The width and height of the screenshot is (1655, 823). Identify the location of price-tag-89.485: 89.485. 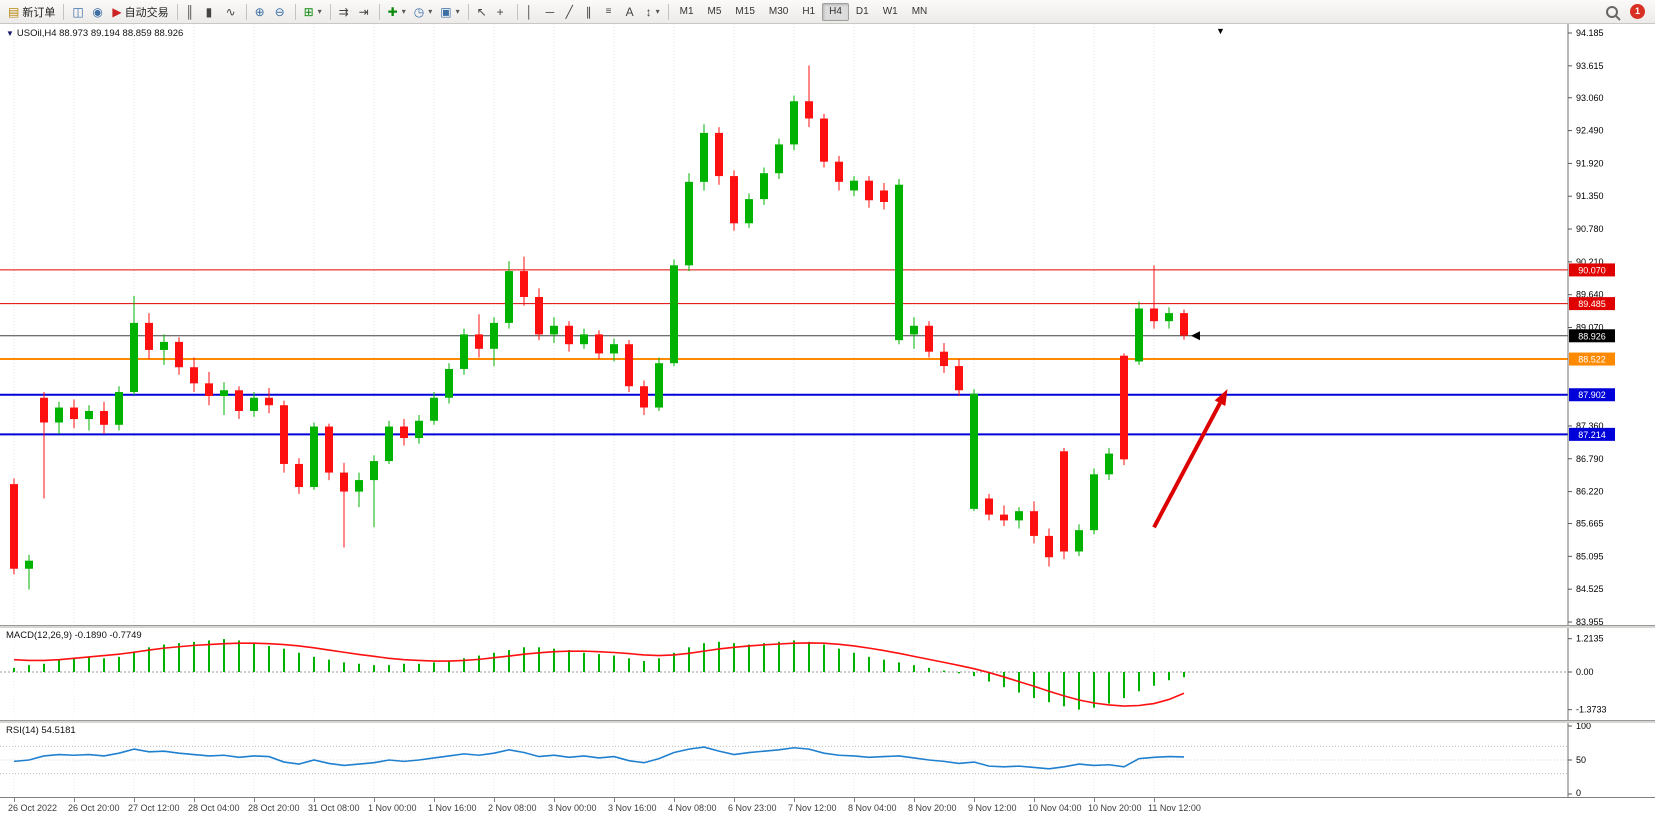
(1592, 304).